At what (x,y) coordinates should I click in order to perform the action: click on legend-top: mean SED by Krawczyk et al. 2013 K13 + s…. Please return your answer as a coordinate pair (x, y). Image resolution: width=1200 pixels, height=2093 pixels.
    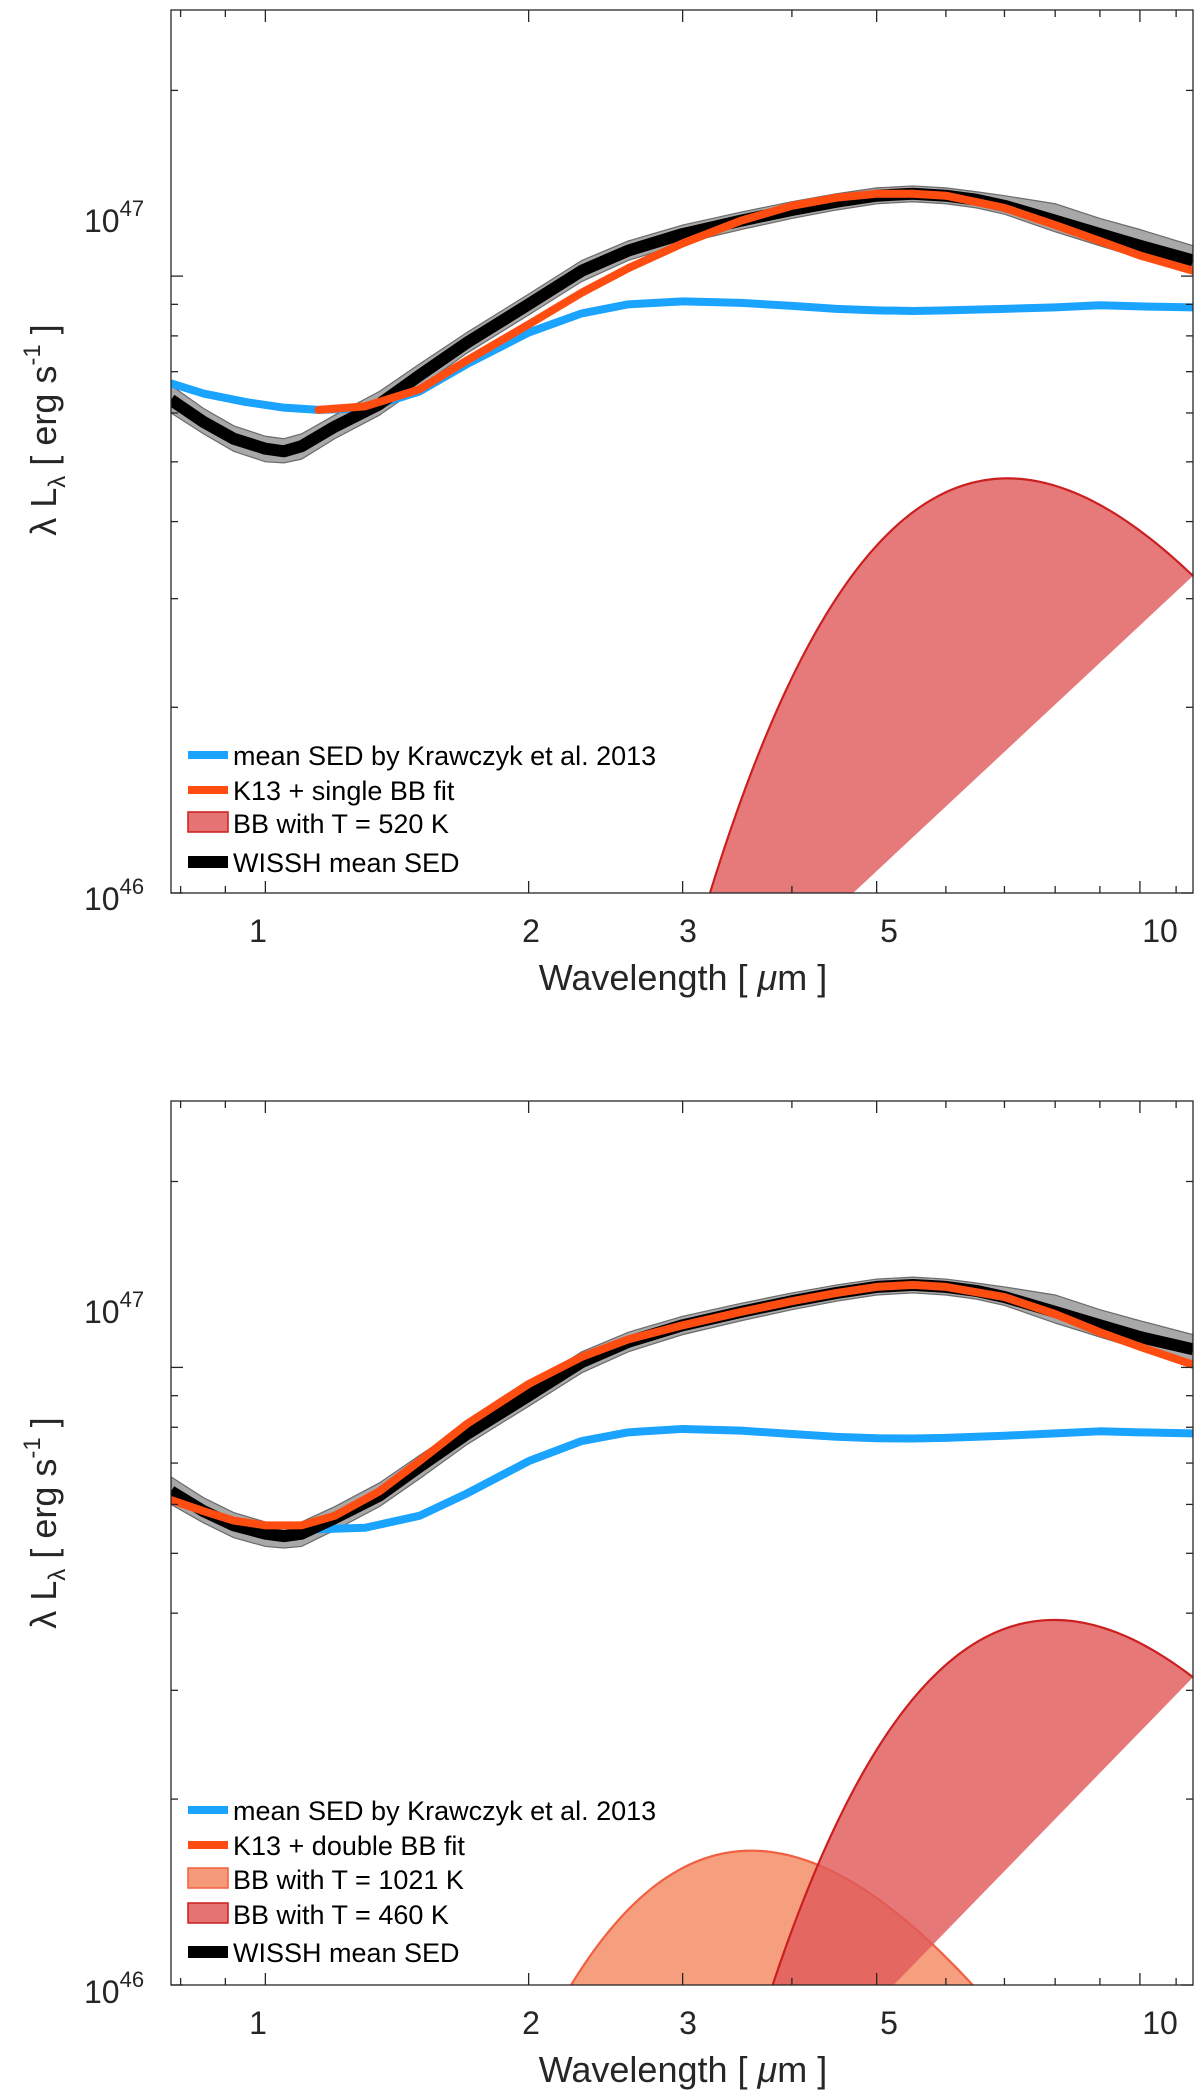
    Looking at the image, I should click on (421, 809).